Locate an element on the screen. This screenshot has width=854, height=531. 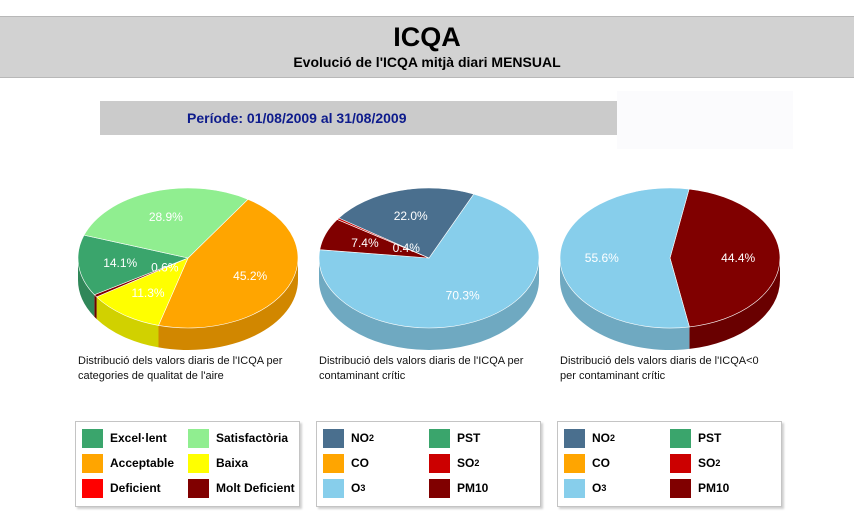
pie-chart-categories: 45.2% 11.3% 0.6% 14.1% 28.9% is located at coordinates (188, 268).